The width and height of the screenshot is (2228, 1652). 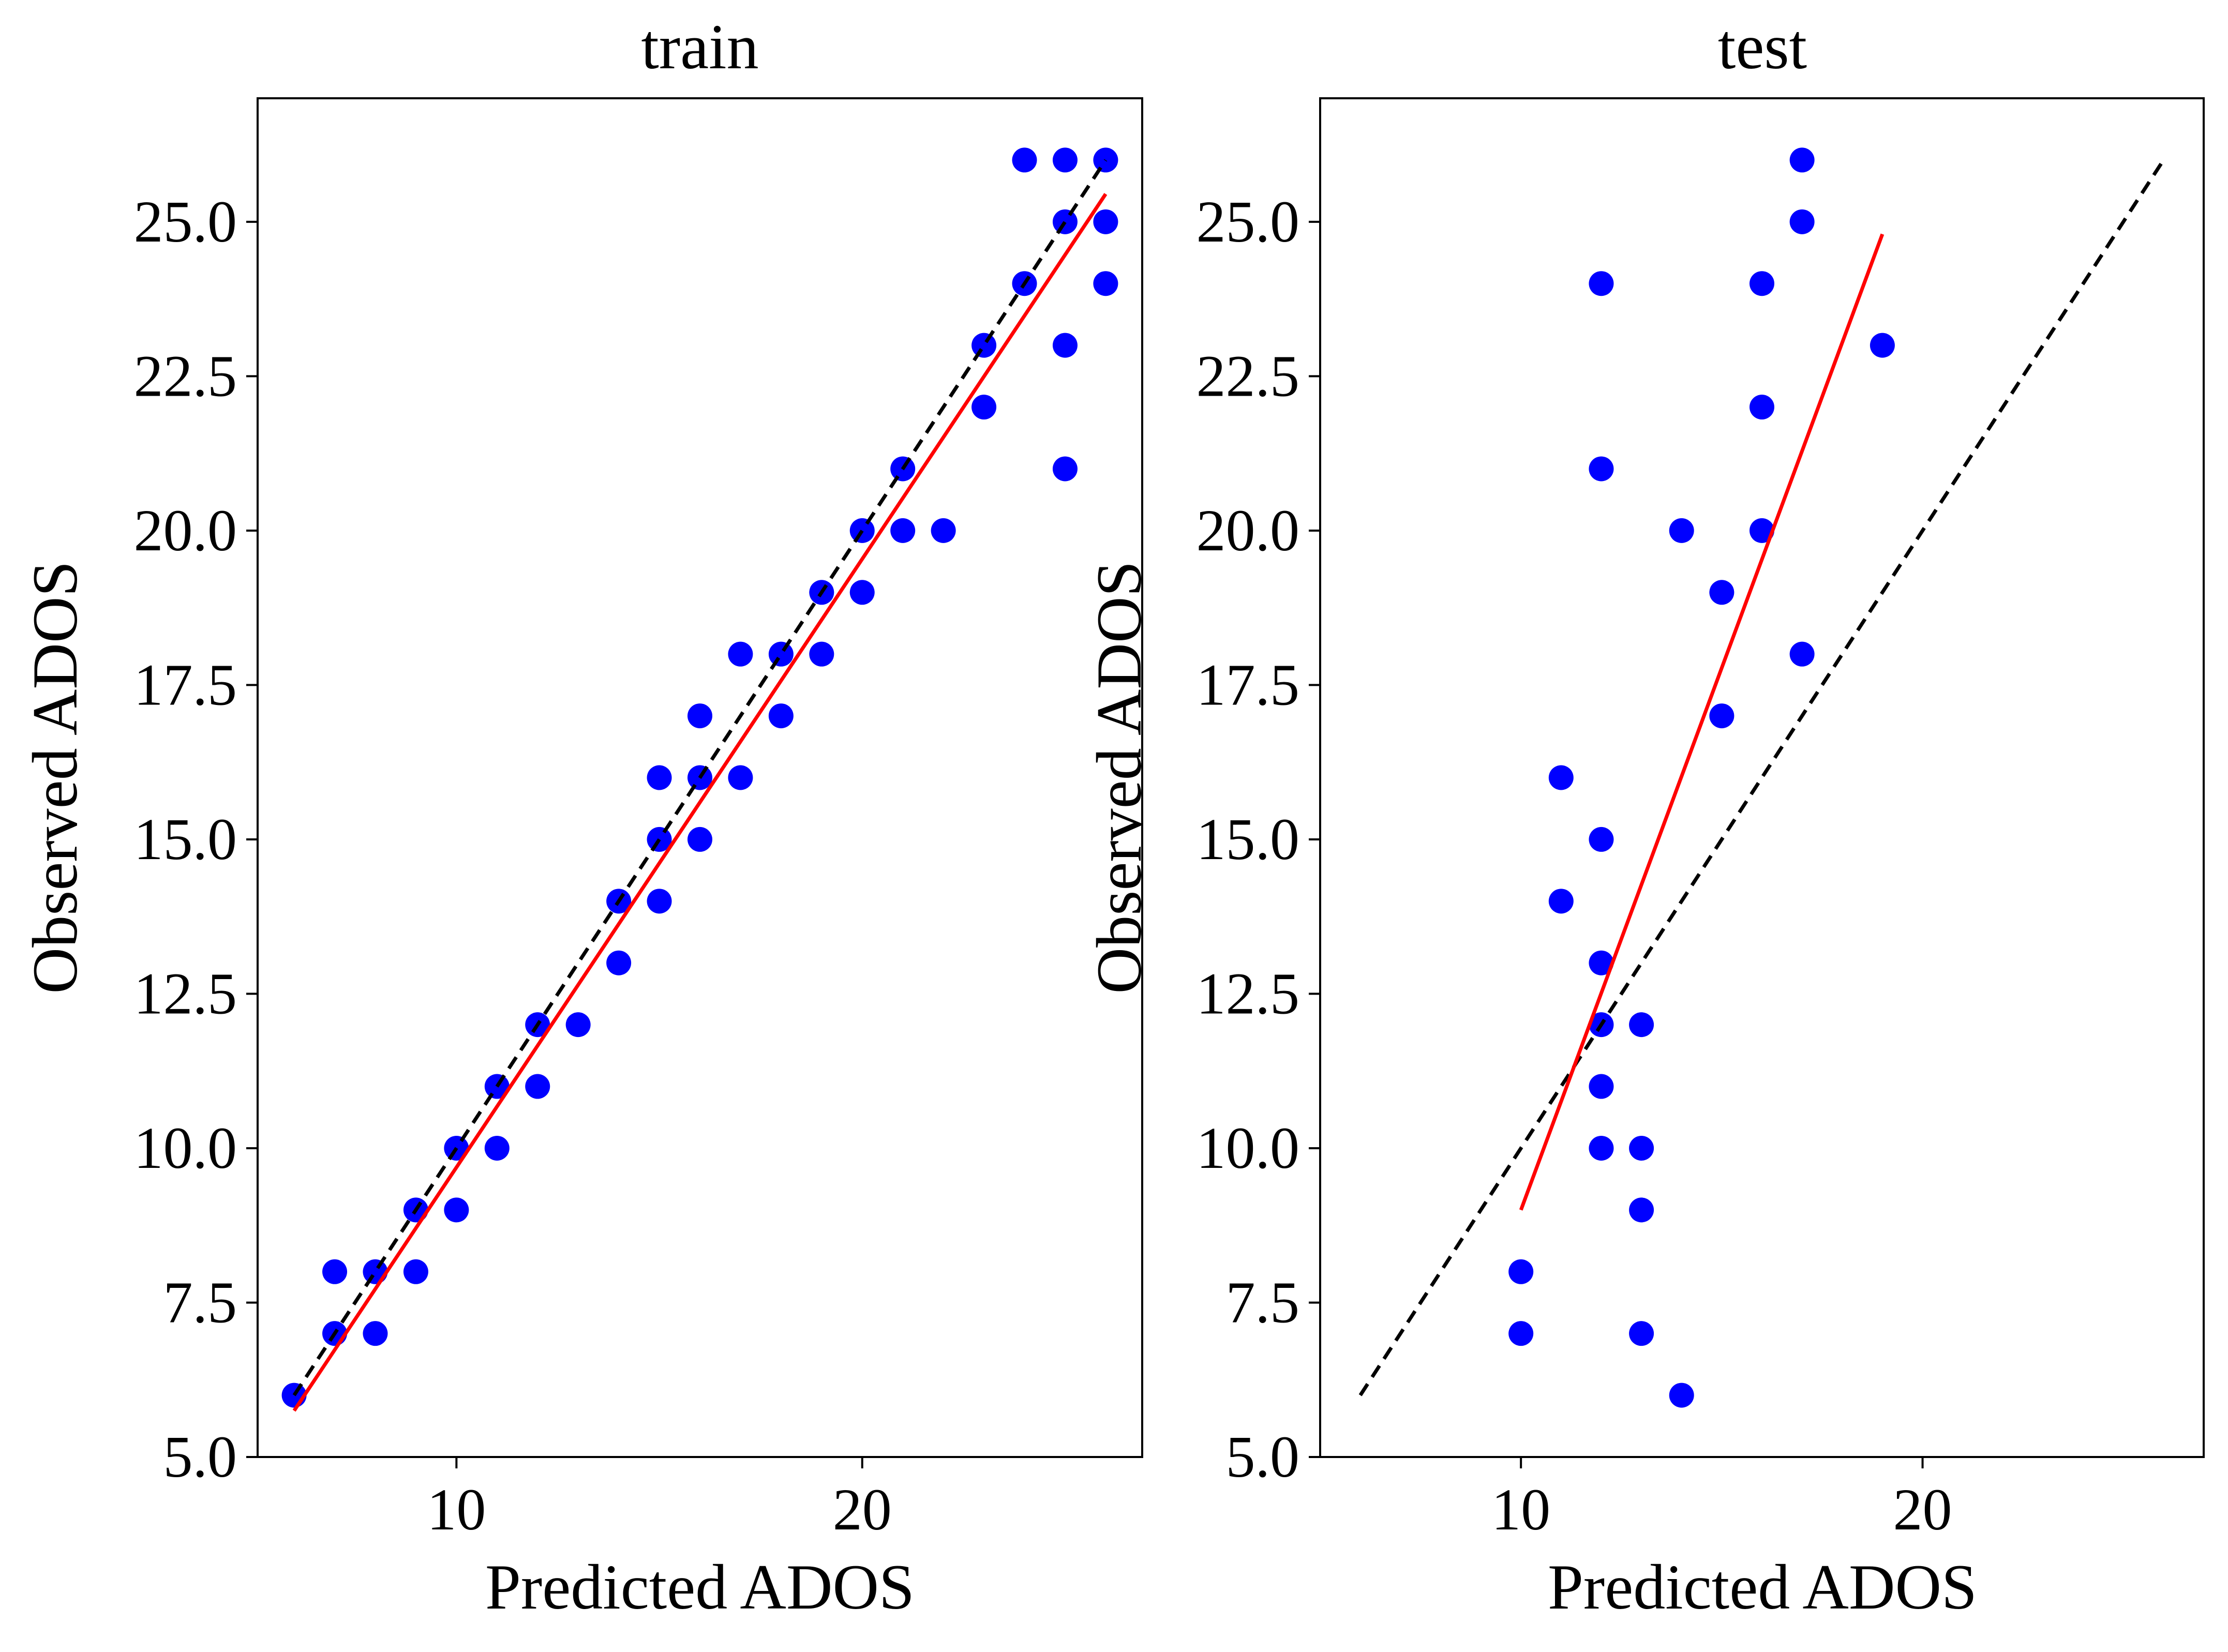 I want to click on test-y-axis-label: Observed ADOS, so click(x=1119, y=778).